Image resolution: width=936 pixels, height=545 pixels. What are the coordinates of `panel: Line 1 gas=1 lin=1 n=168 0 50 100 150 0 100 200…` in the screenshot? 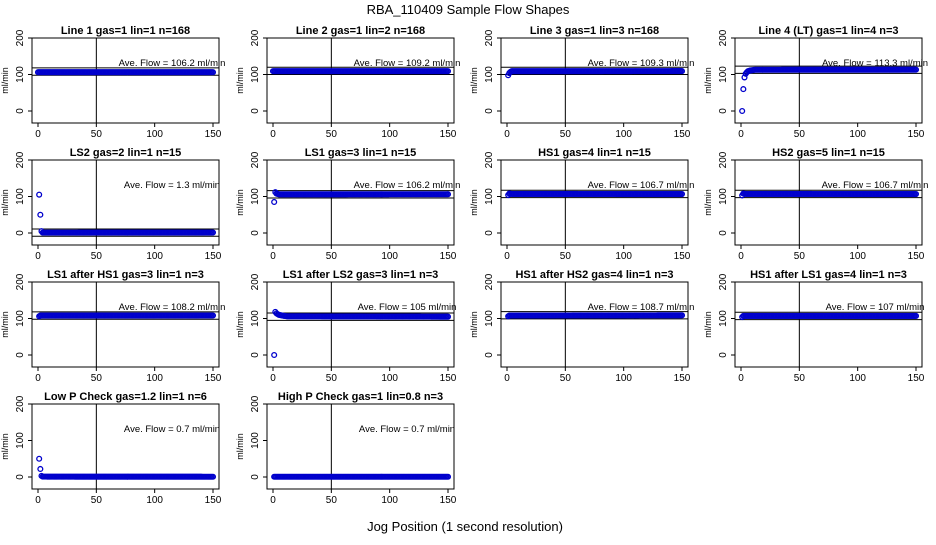 It's located at (112, 82).